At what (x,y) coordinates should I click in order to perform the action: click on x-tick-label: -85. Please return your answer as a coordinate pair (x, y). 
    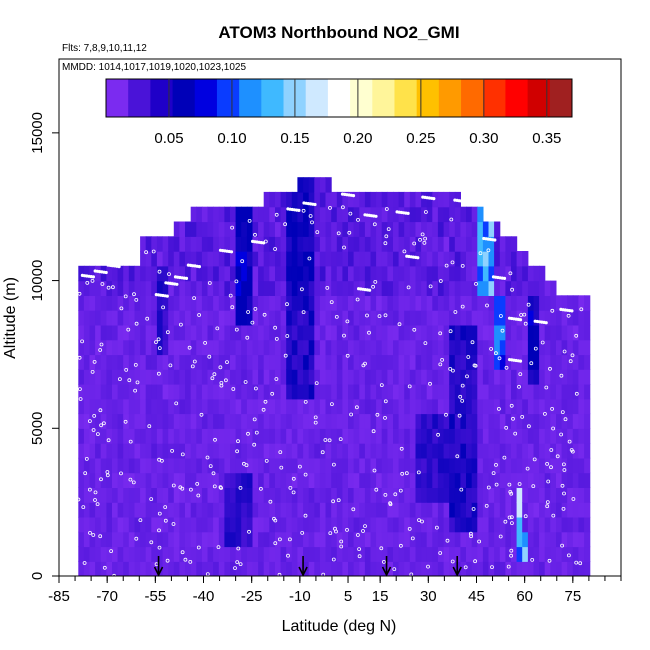
    Looking at the image, I should click on (59, 596).